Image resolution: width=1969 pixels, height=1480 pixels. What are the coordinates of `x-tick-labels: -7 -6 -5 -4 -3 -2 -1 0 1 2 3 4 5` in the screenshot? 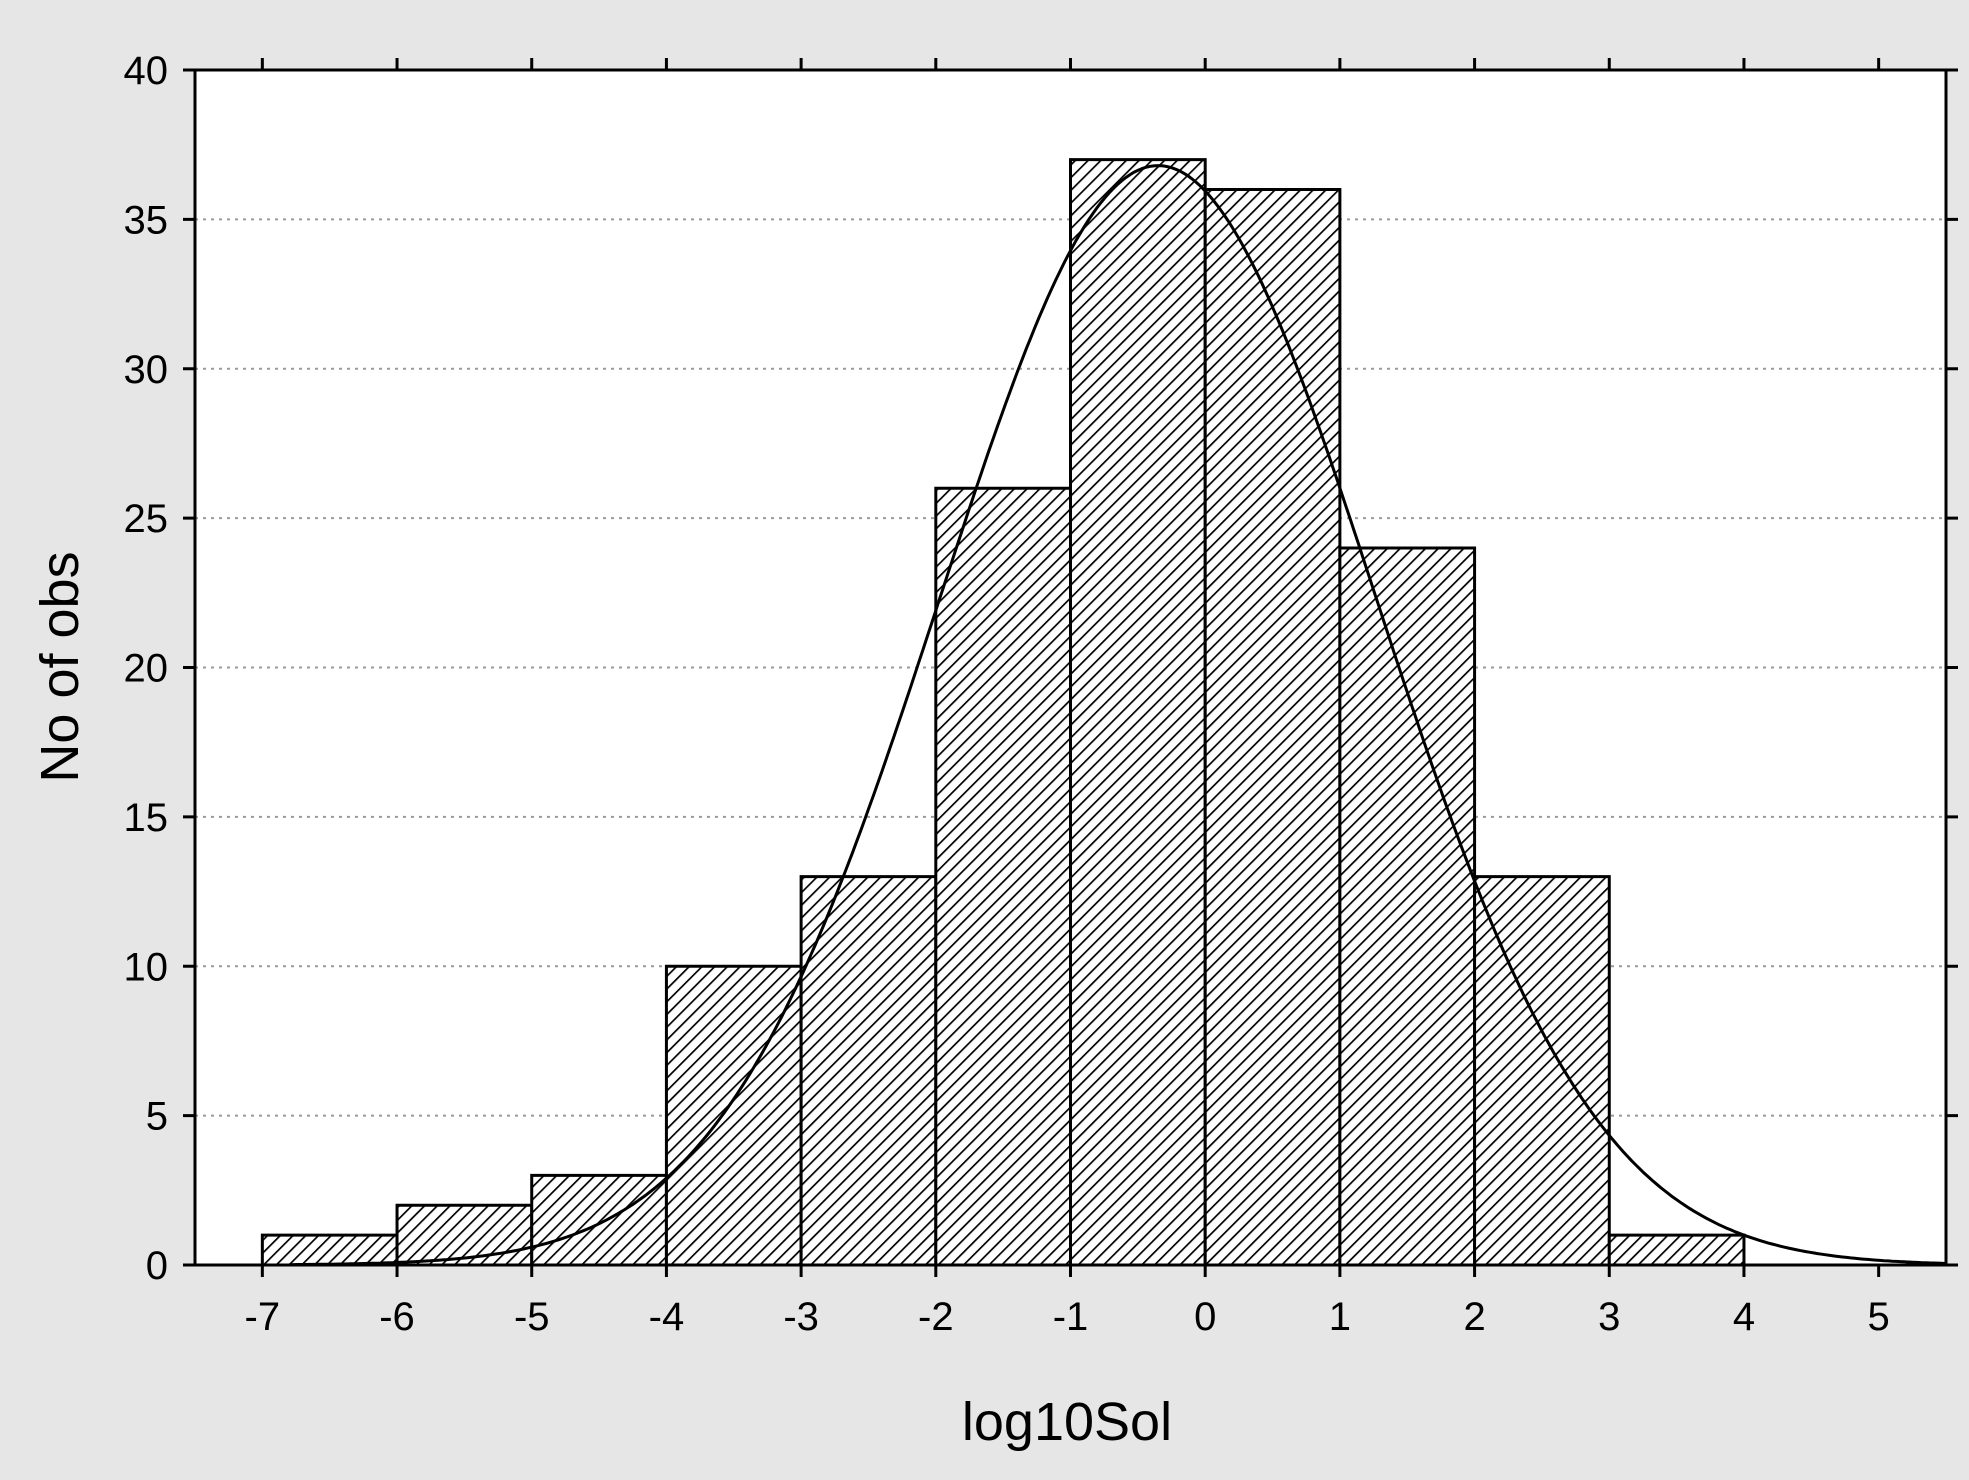 It's located at (1067, 1317).